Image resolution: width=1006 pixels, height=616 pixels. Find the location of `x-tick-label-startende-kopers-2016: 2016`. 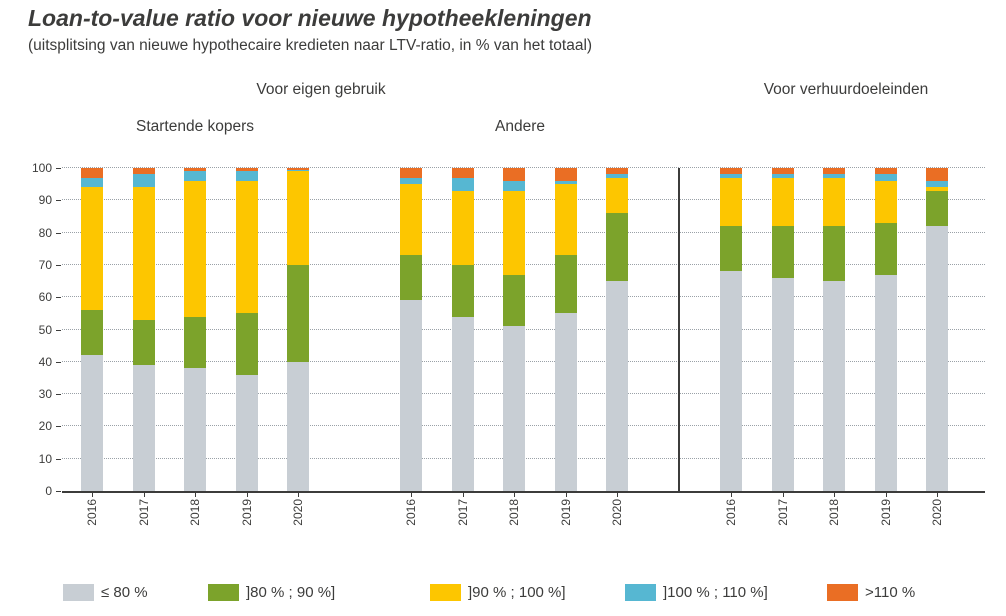

x-tick-label-startende-kopers-2016: 2016 is located at coordinates (92, 512).